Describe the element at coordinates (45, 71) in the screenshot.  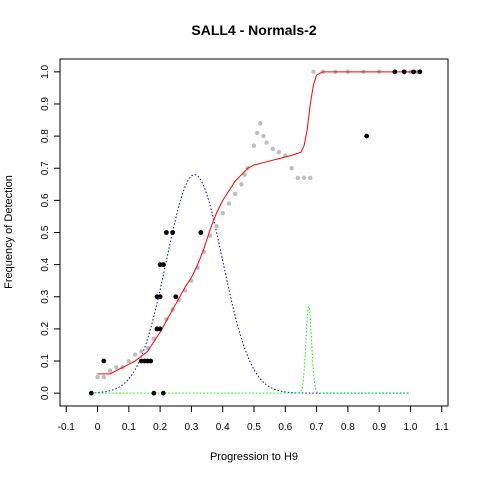
I see `y-tick-label: 1.0` at that location.